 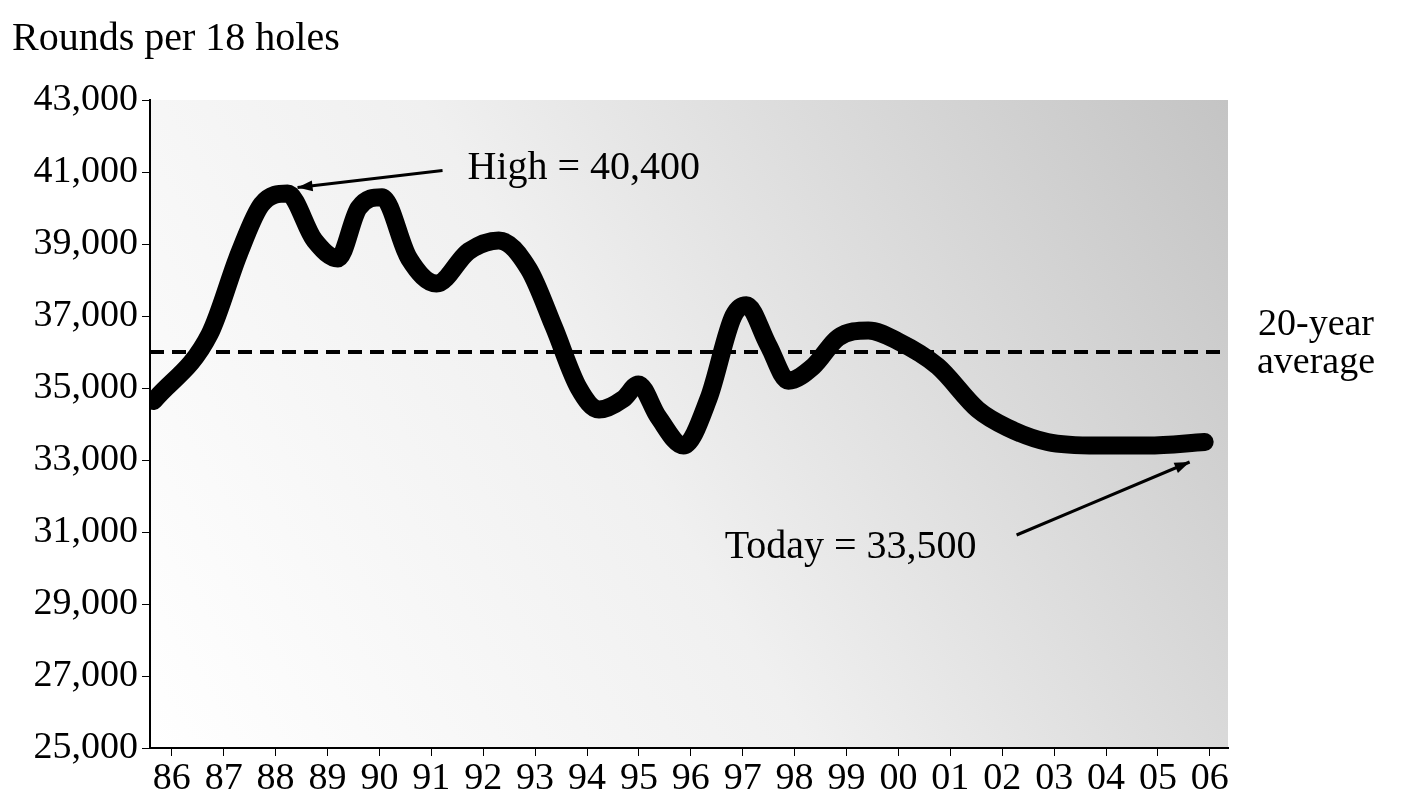 I want to click on x-tick-label: 88, so click(x=275, y=775).